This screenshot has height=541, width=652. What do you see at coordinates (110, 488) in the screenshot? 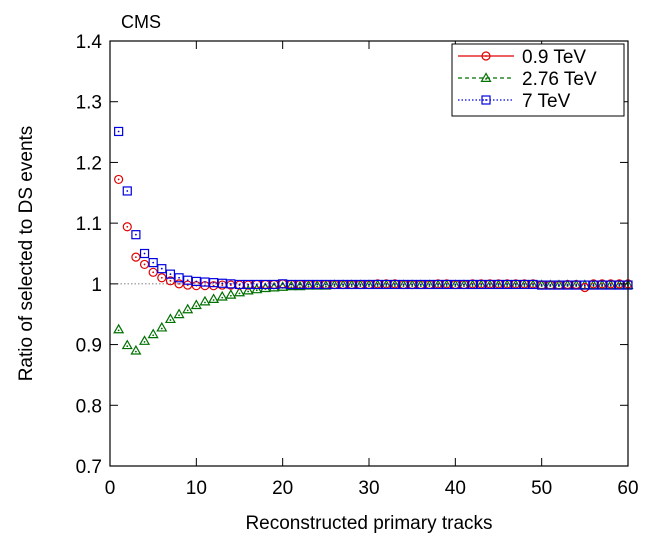
I see `x-tick-label: 0` at bounding box center [110, 488].